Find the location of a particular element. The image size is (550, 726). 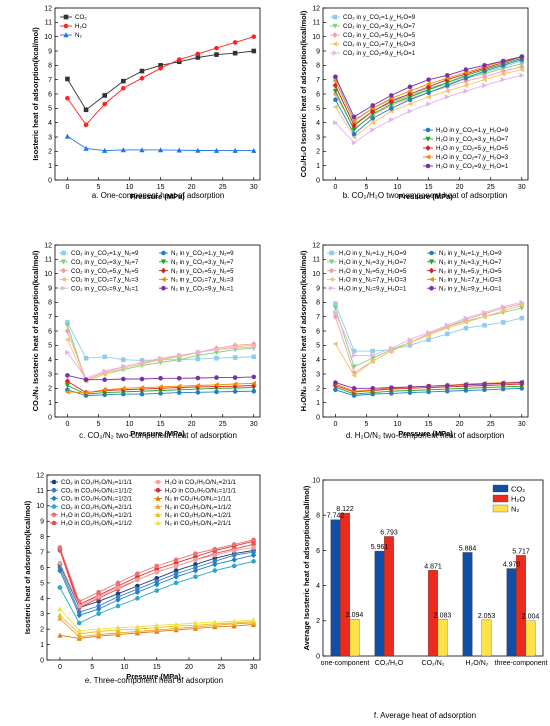

legend-swatch is located at coordinates (500, 498).